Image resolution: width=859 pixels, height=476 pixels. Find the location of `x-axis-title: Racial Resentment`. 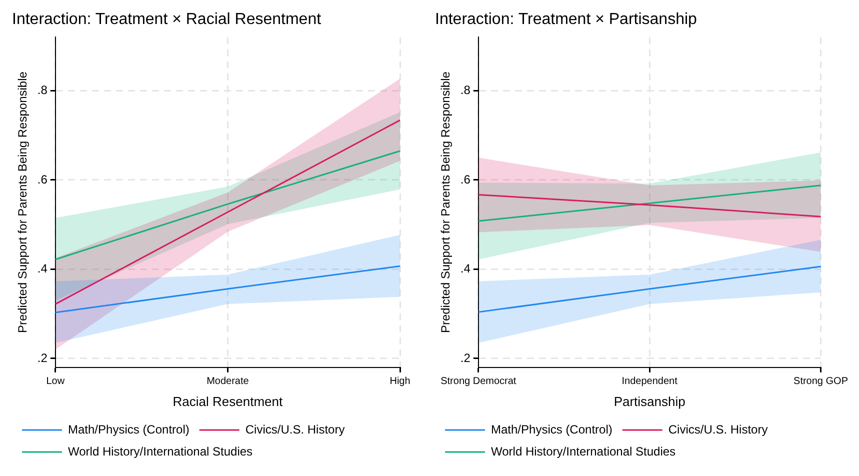

x-axis-title: Racial Resentment is located at coordinates (228, 401).